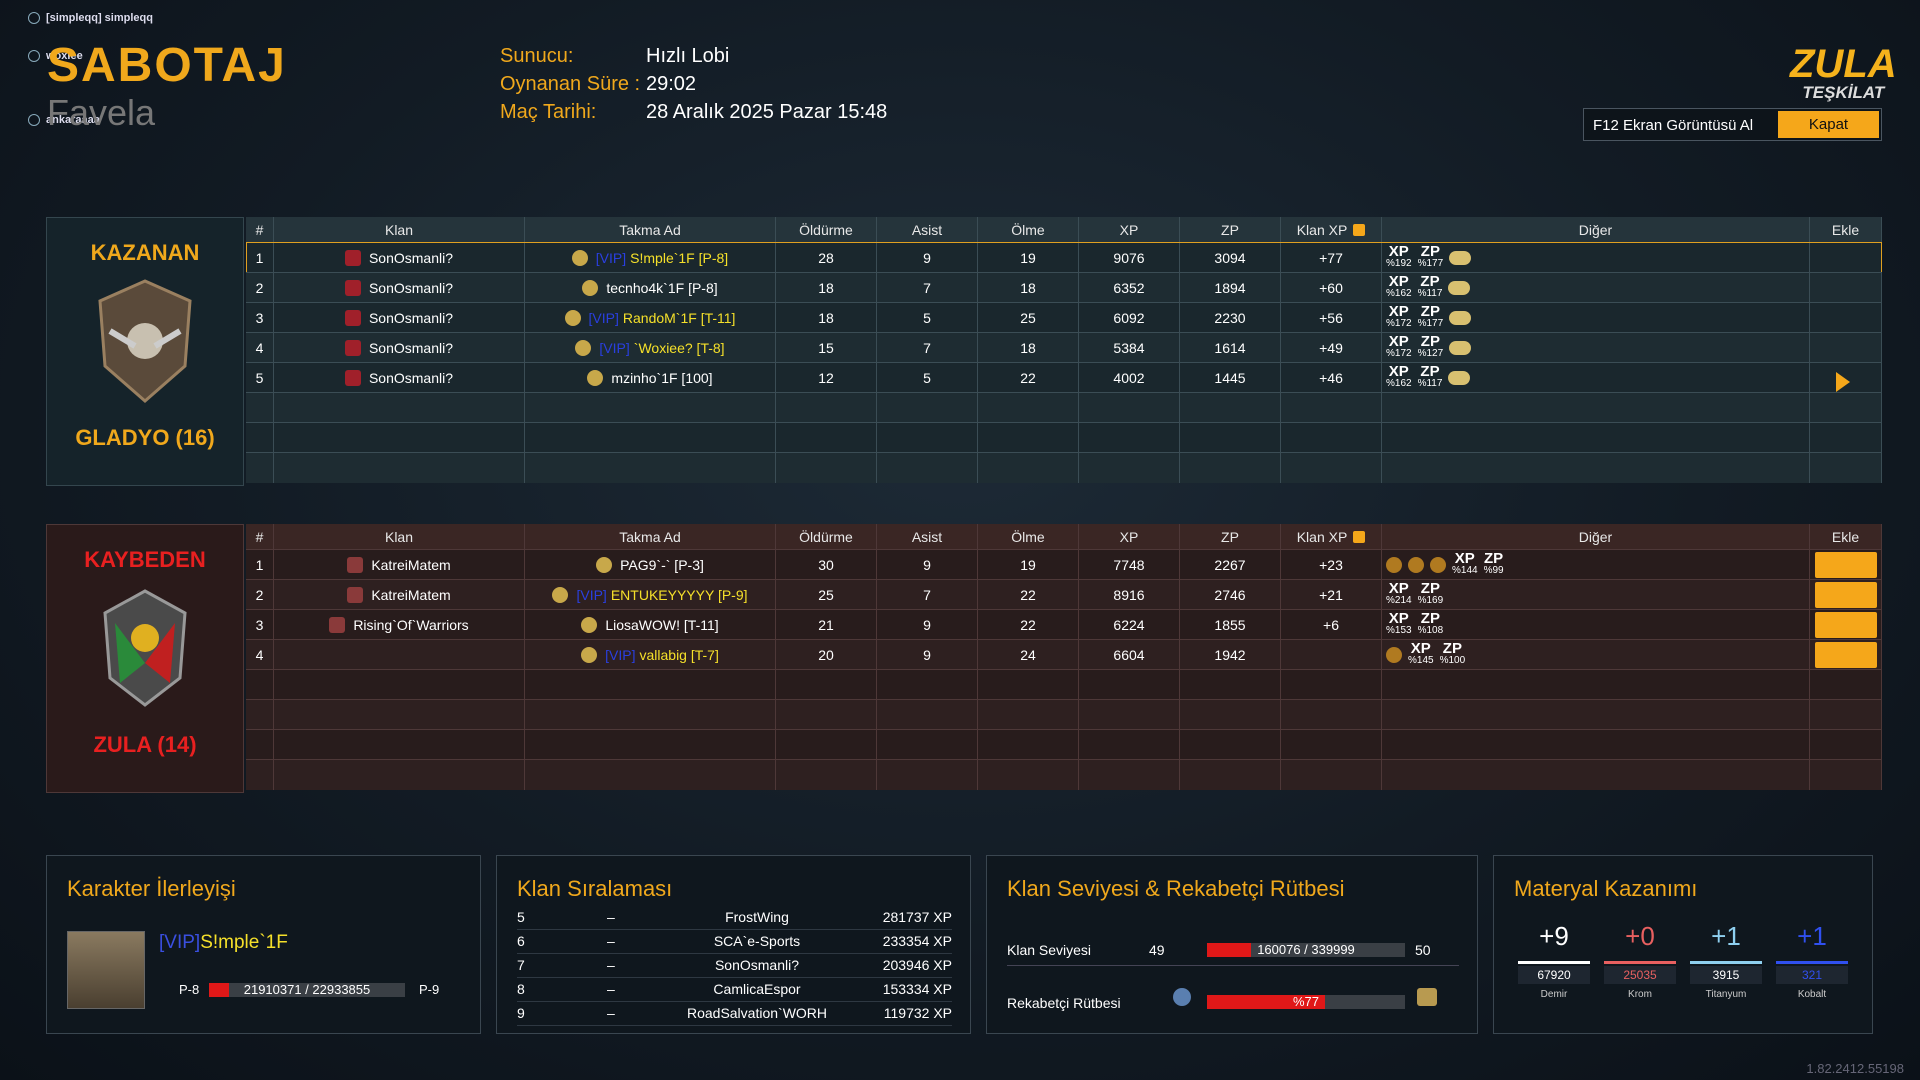  Describe the element at coordinates (734, 942) in the screenshot. I see `ranking-row: 6 – SCA`e-Sports 233354 XP` at that location.